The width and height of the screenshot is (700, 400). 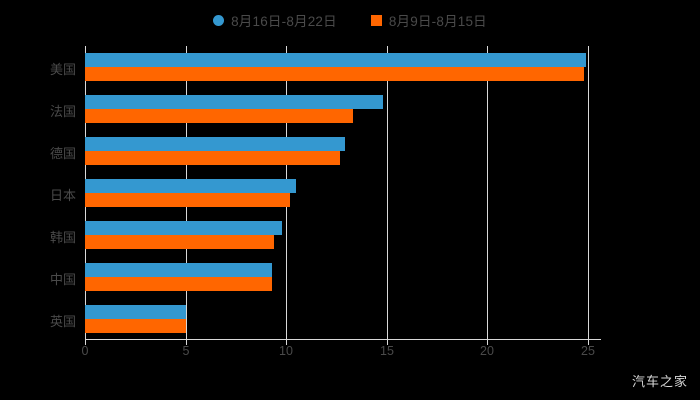 I want to click on x-tick-label: 25, so click(x=588, y=351).